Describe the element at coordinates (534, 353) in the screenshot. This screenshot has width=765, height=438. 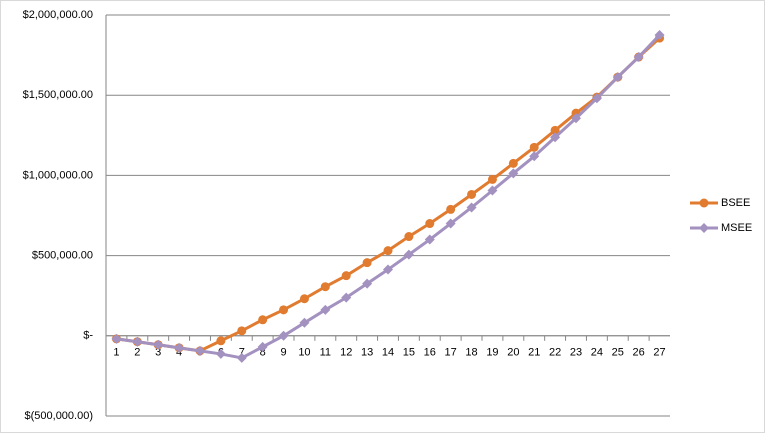
I see `x-tick-label: 21` at that location.